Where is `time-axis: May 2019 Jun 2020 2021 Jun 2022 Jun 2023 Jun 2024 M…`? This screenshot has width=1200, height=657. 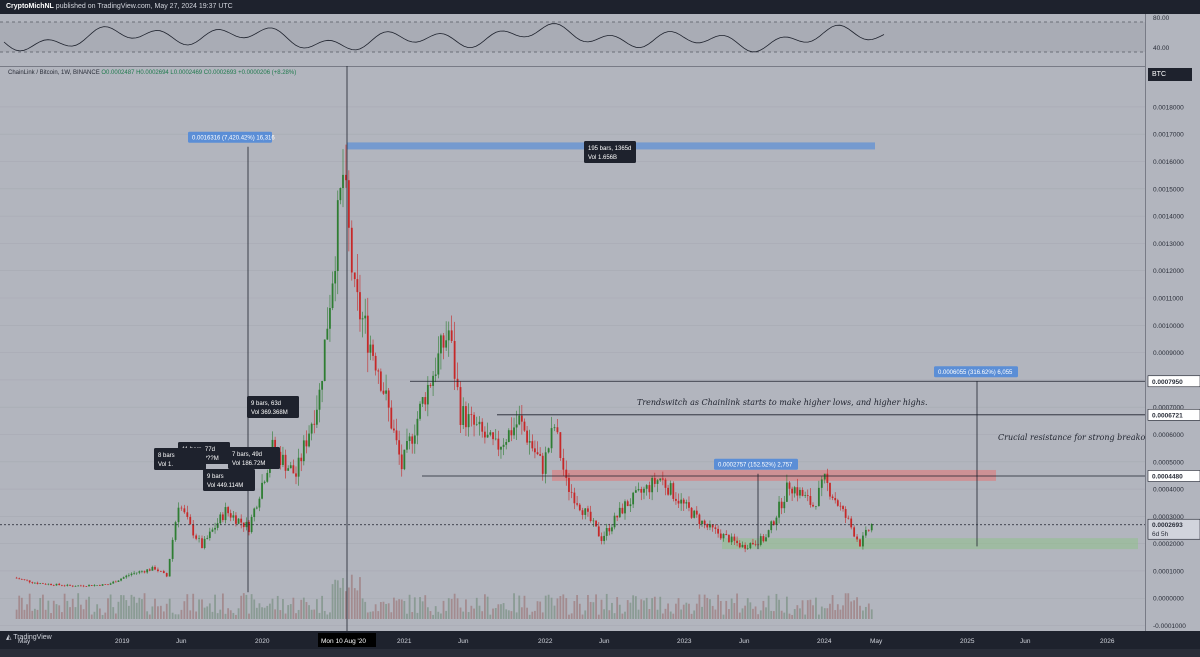 time-axis: May 2019 Jun 2020 2021 Jun 2022 Jun 2023 Jun 2024 M… is located at coordinates (600, 640).